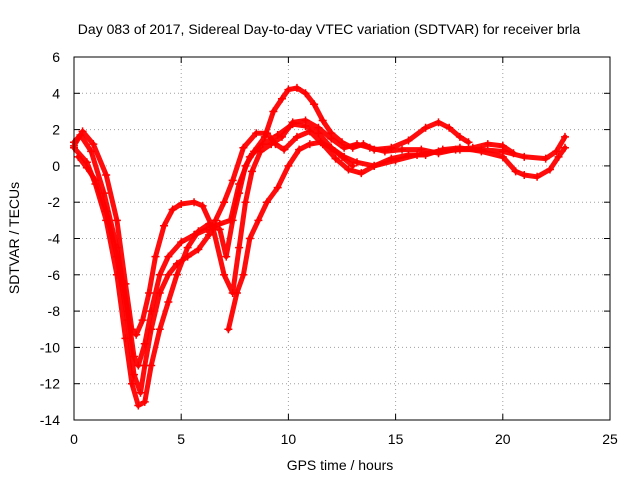 The height and width of the screenshot is (480, 640). What do you see at coordinates (610, 439) in the screenshot?
I see `x-tick-label: 25` at bounding box center [610, 439].